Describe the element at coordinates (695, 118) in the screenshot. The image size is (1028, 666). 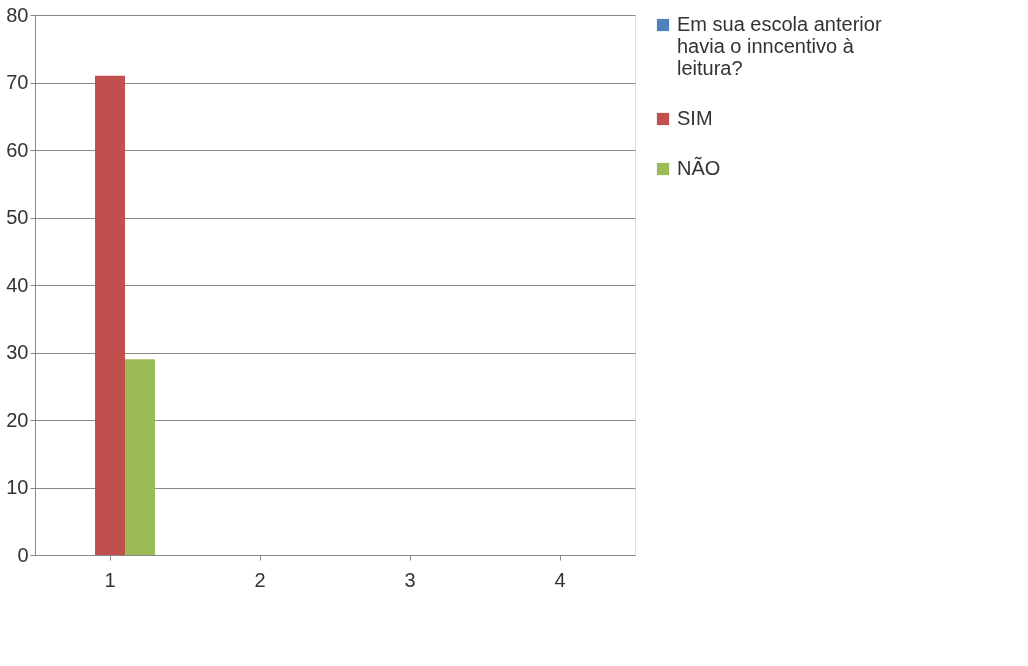
I see `legend-label: SIM` at that location.